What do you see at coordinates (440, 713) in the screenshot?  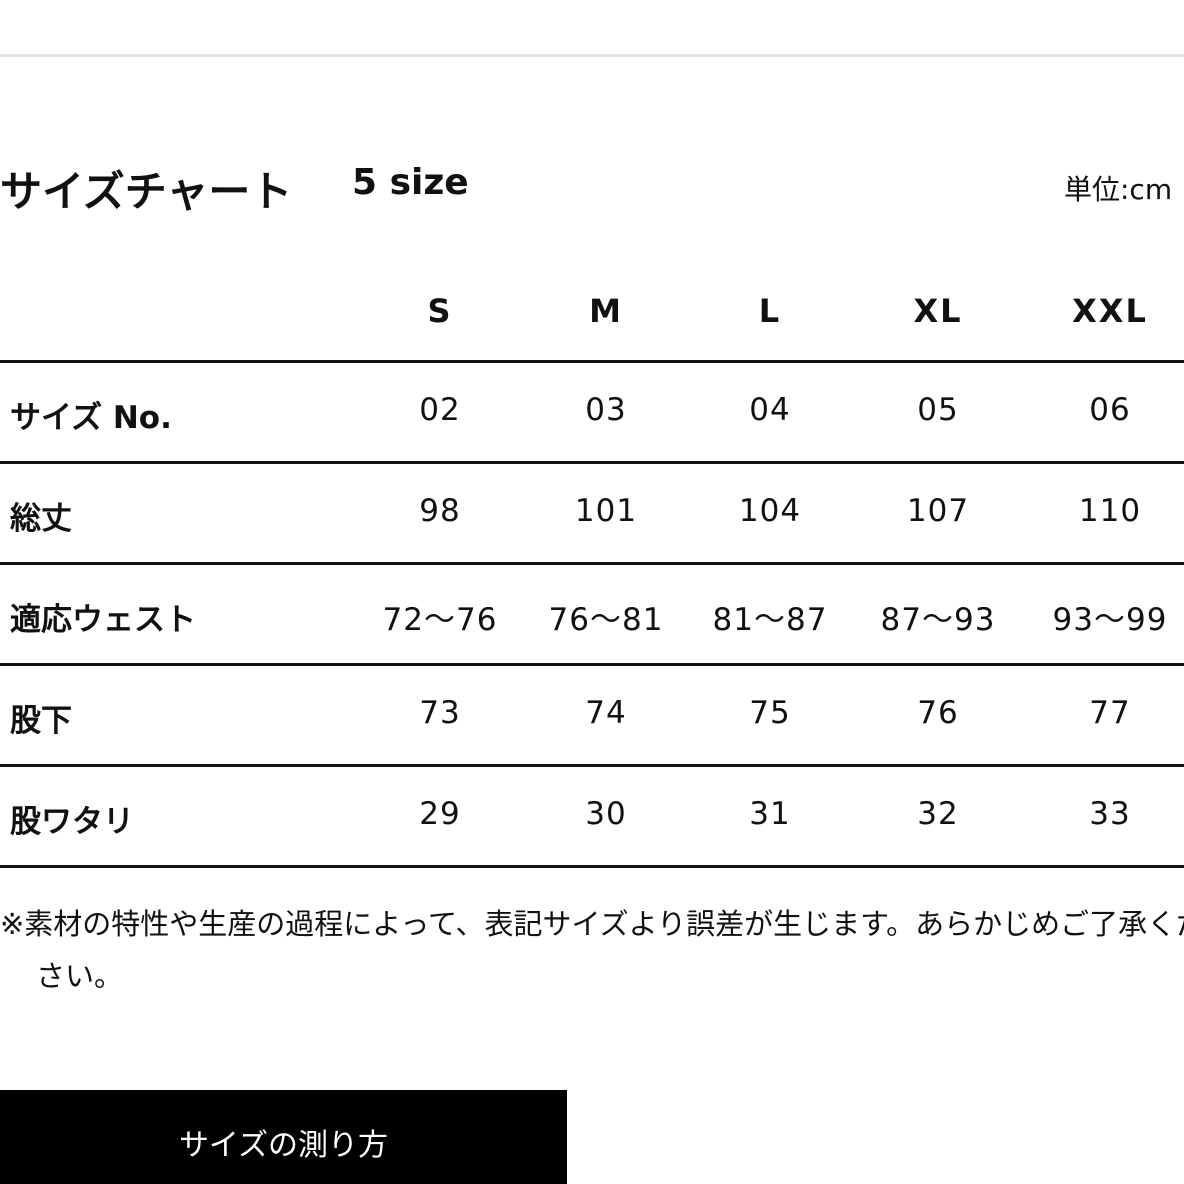 I see `cell: 73` at bounding box center [440, 713].